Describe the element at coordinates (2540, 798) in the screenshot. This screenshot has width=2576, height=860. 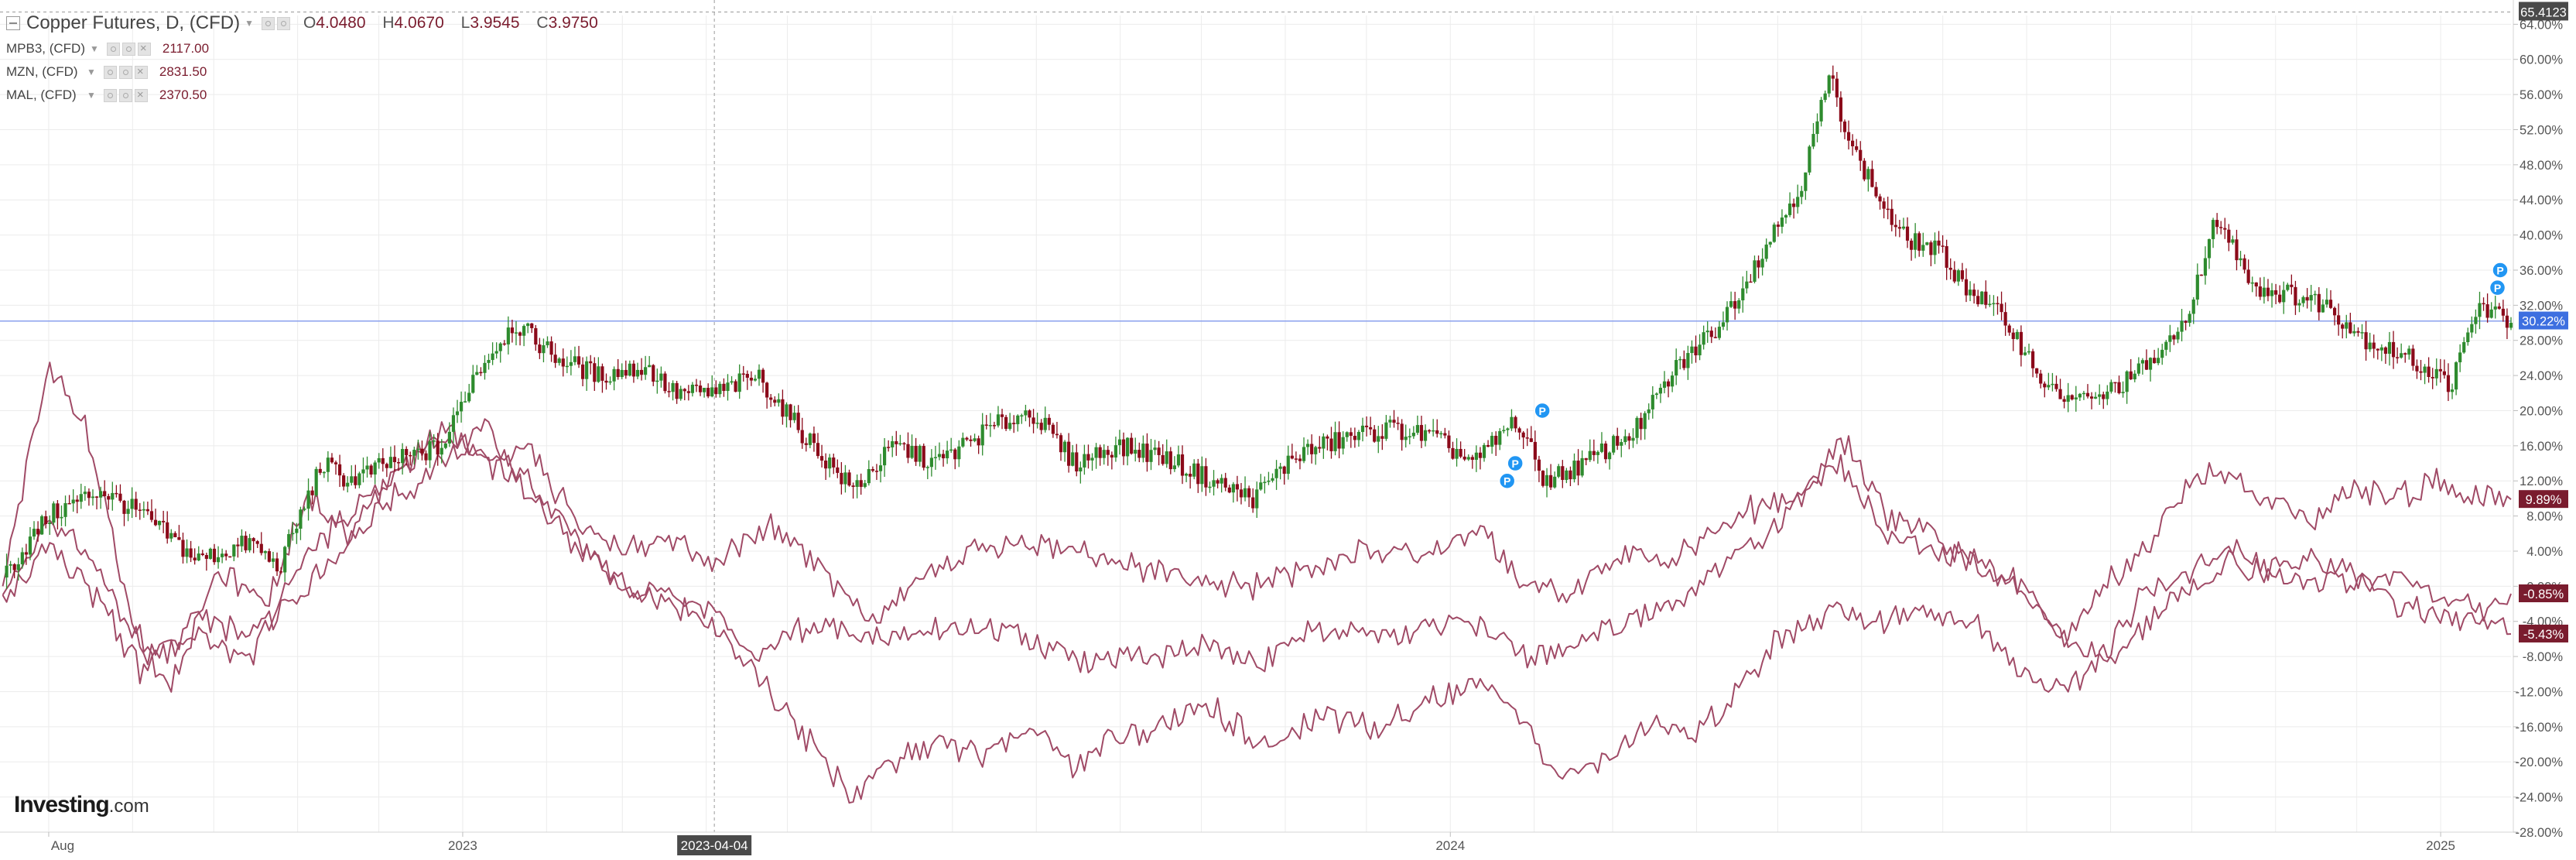
I see `y-tick-label: -24.00%` at that location.